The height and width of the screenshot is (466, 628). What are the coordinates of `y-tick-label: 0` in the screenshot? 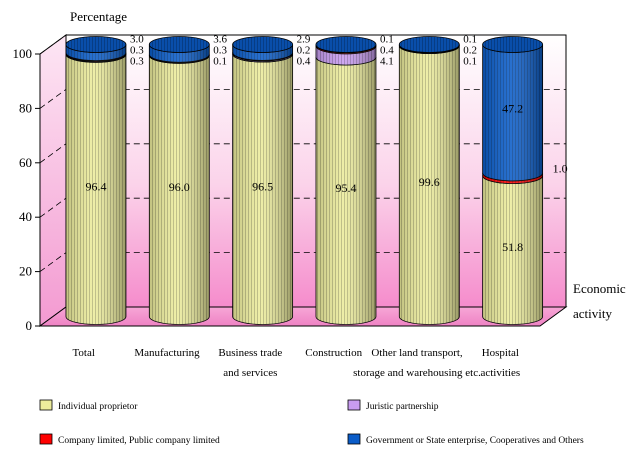 It's located at (29, 325).